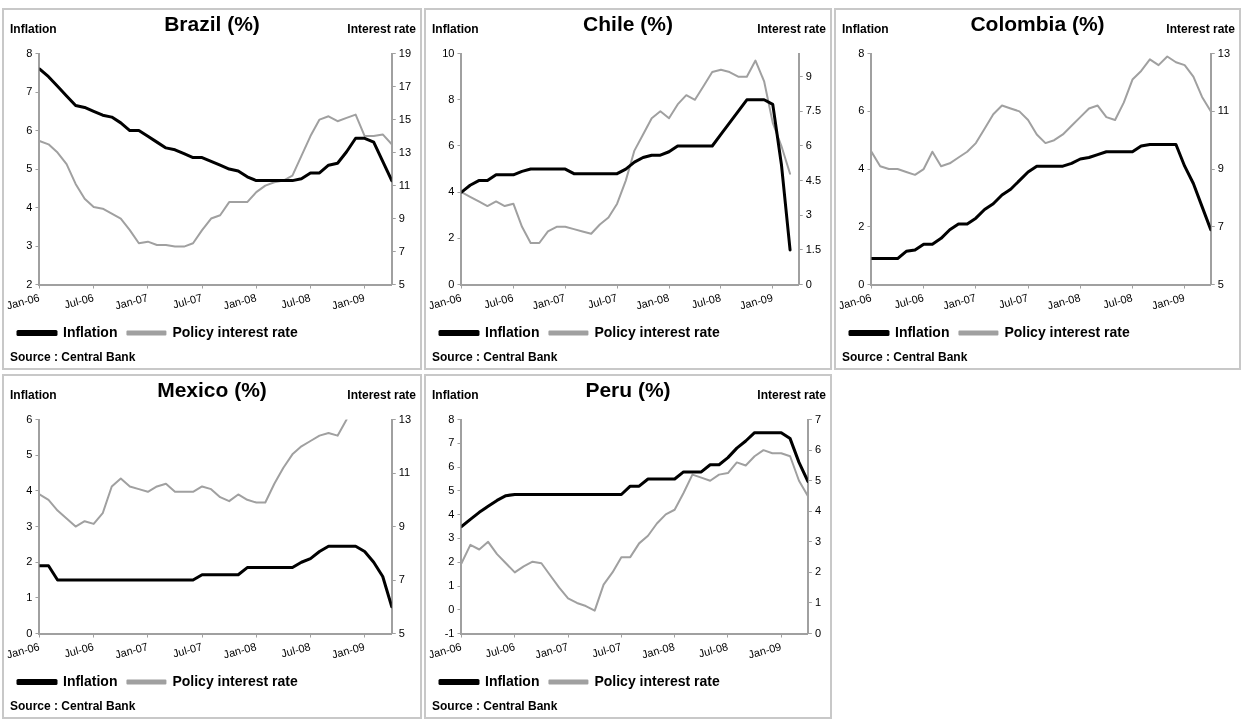 The height and width of the screenshot is (721, 1243). Describe the element at coordinates (405, 118) in the screenshot. I see `y2-tick-label: 15` at that location.